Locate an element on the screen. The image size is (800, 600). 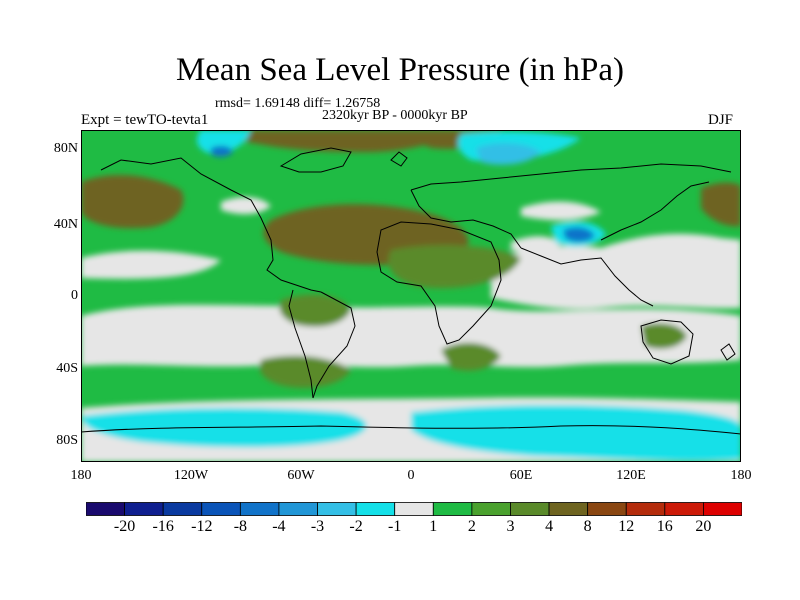
lon-label-60e: 60E is located at coordinates (521, 475).